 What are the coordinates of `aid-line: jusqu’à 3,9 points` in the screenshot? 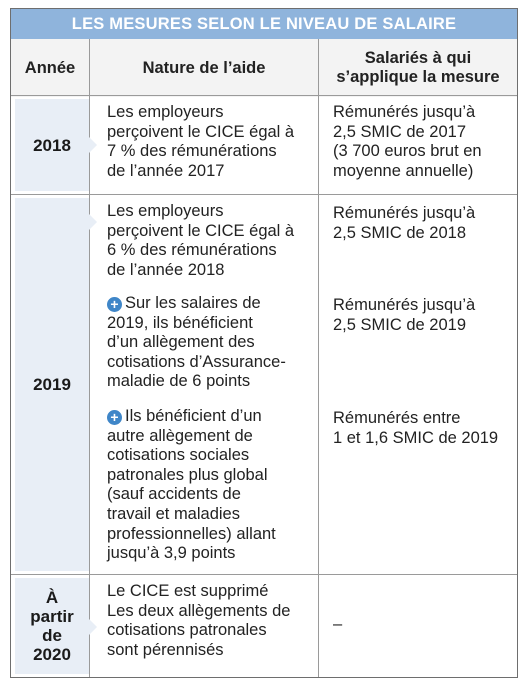 It's located at (171, 553).